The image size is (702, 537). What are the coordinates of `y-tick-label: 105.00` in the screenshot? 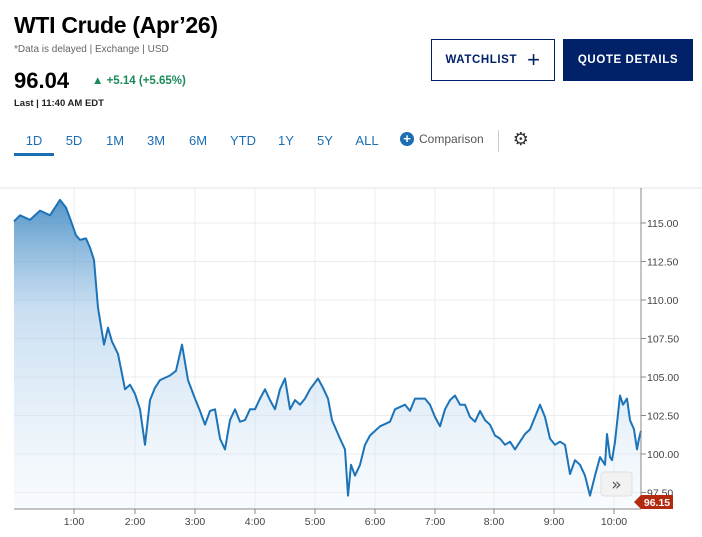 It's located at (663, 378).